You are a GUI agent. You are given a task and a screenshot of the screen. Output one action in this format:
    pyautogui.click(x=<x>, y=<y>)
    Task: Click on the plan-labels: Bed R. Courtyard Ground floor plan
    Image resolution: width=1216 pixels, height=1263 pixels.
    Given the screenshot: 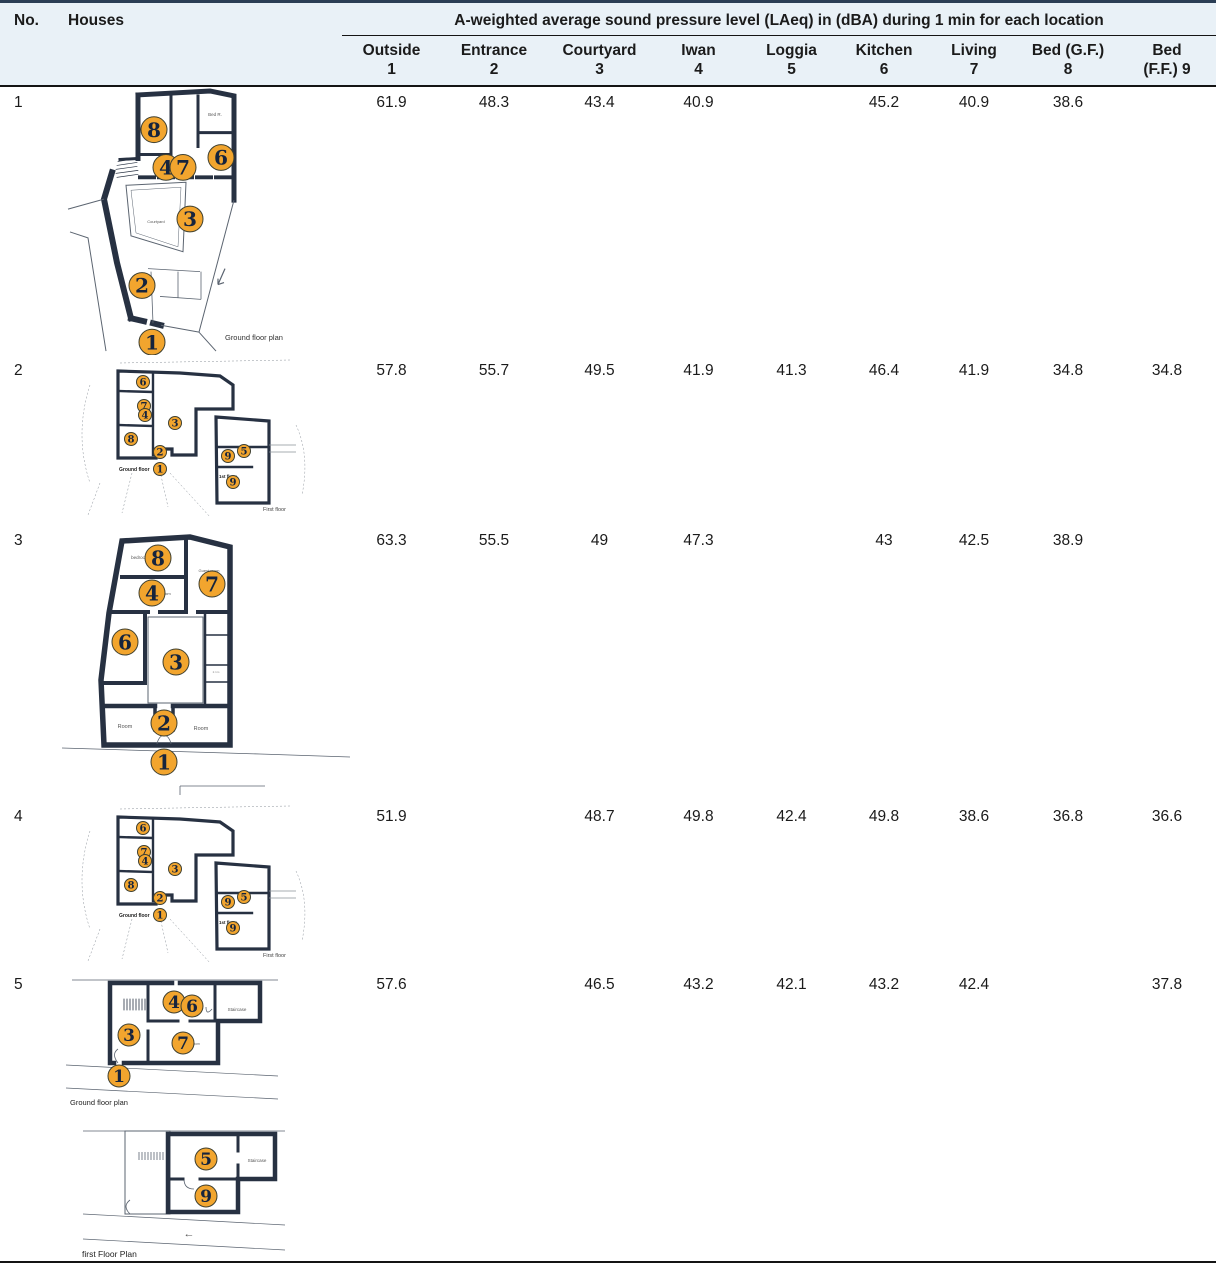 What is the action you would take?
    pyautogui.click(x=215, y=227)
    